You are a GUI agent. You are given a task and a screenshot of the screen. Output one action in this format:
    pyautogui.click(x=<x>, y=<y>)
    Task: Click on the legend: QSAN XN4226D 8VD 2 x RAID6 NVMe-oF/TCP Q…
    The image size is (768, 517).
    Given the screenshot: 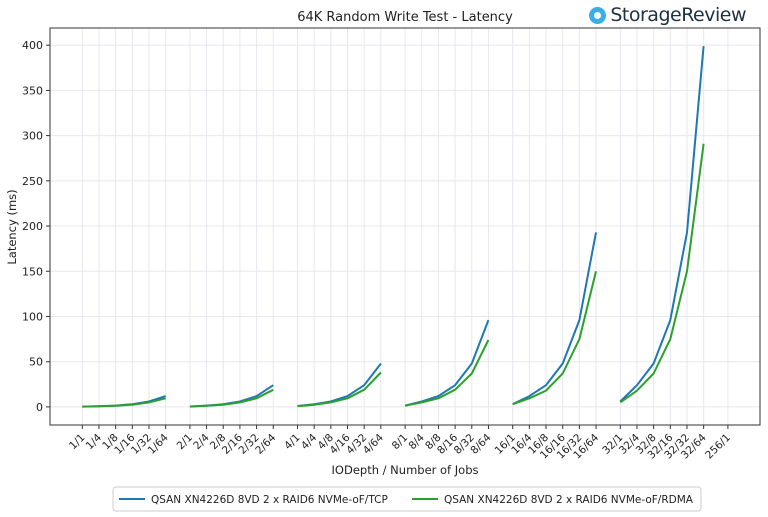 What is the action you would take?
    pyautogui.click(x=407, y=499)
    